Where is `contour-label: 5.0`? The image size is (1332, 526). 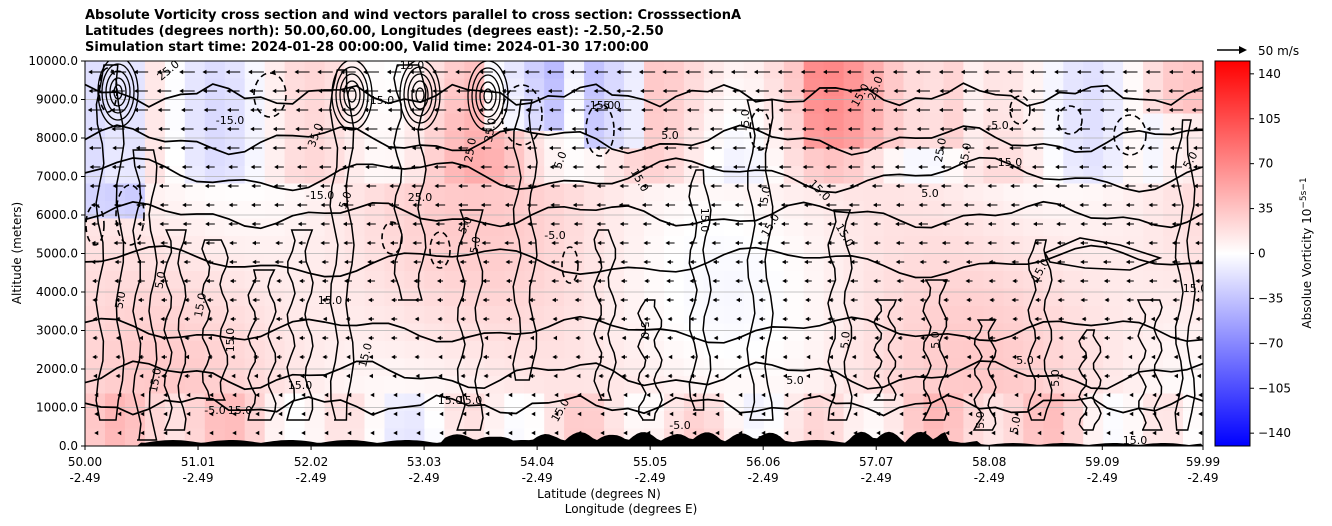 contour-label: 5.0 is located at coordinates (1016, 424).